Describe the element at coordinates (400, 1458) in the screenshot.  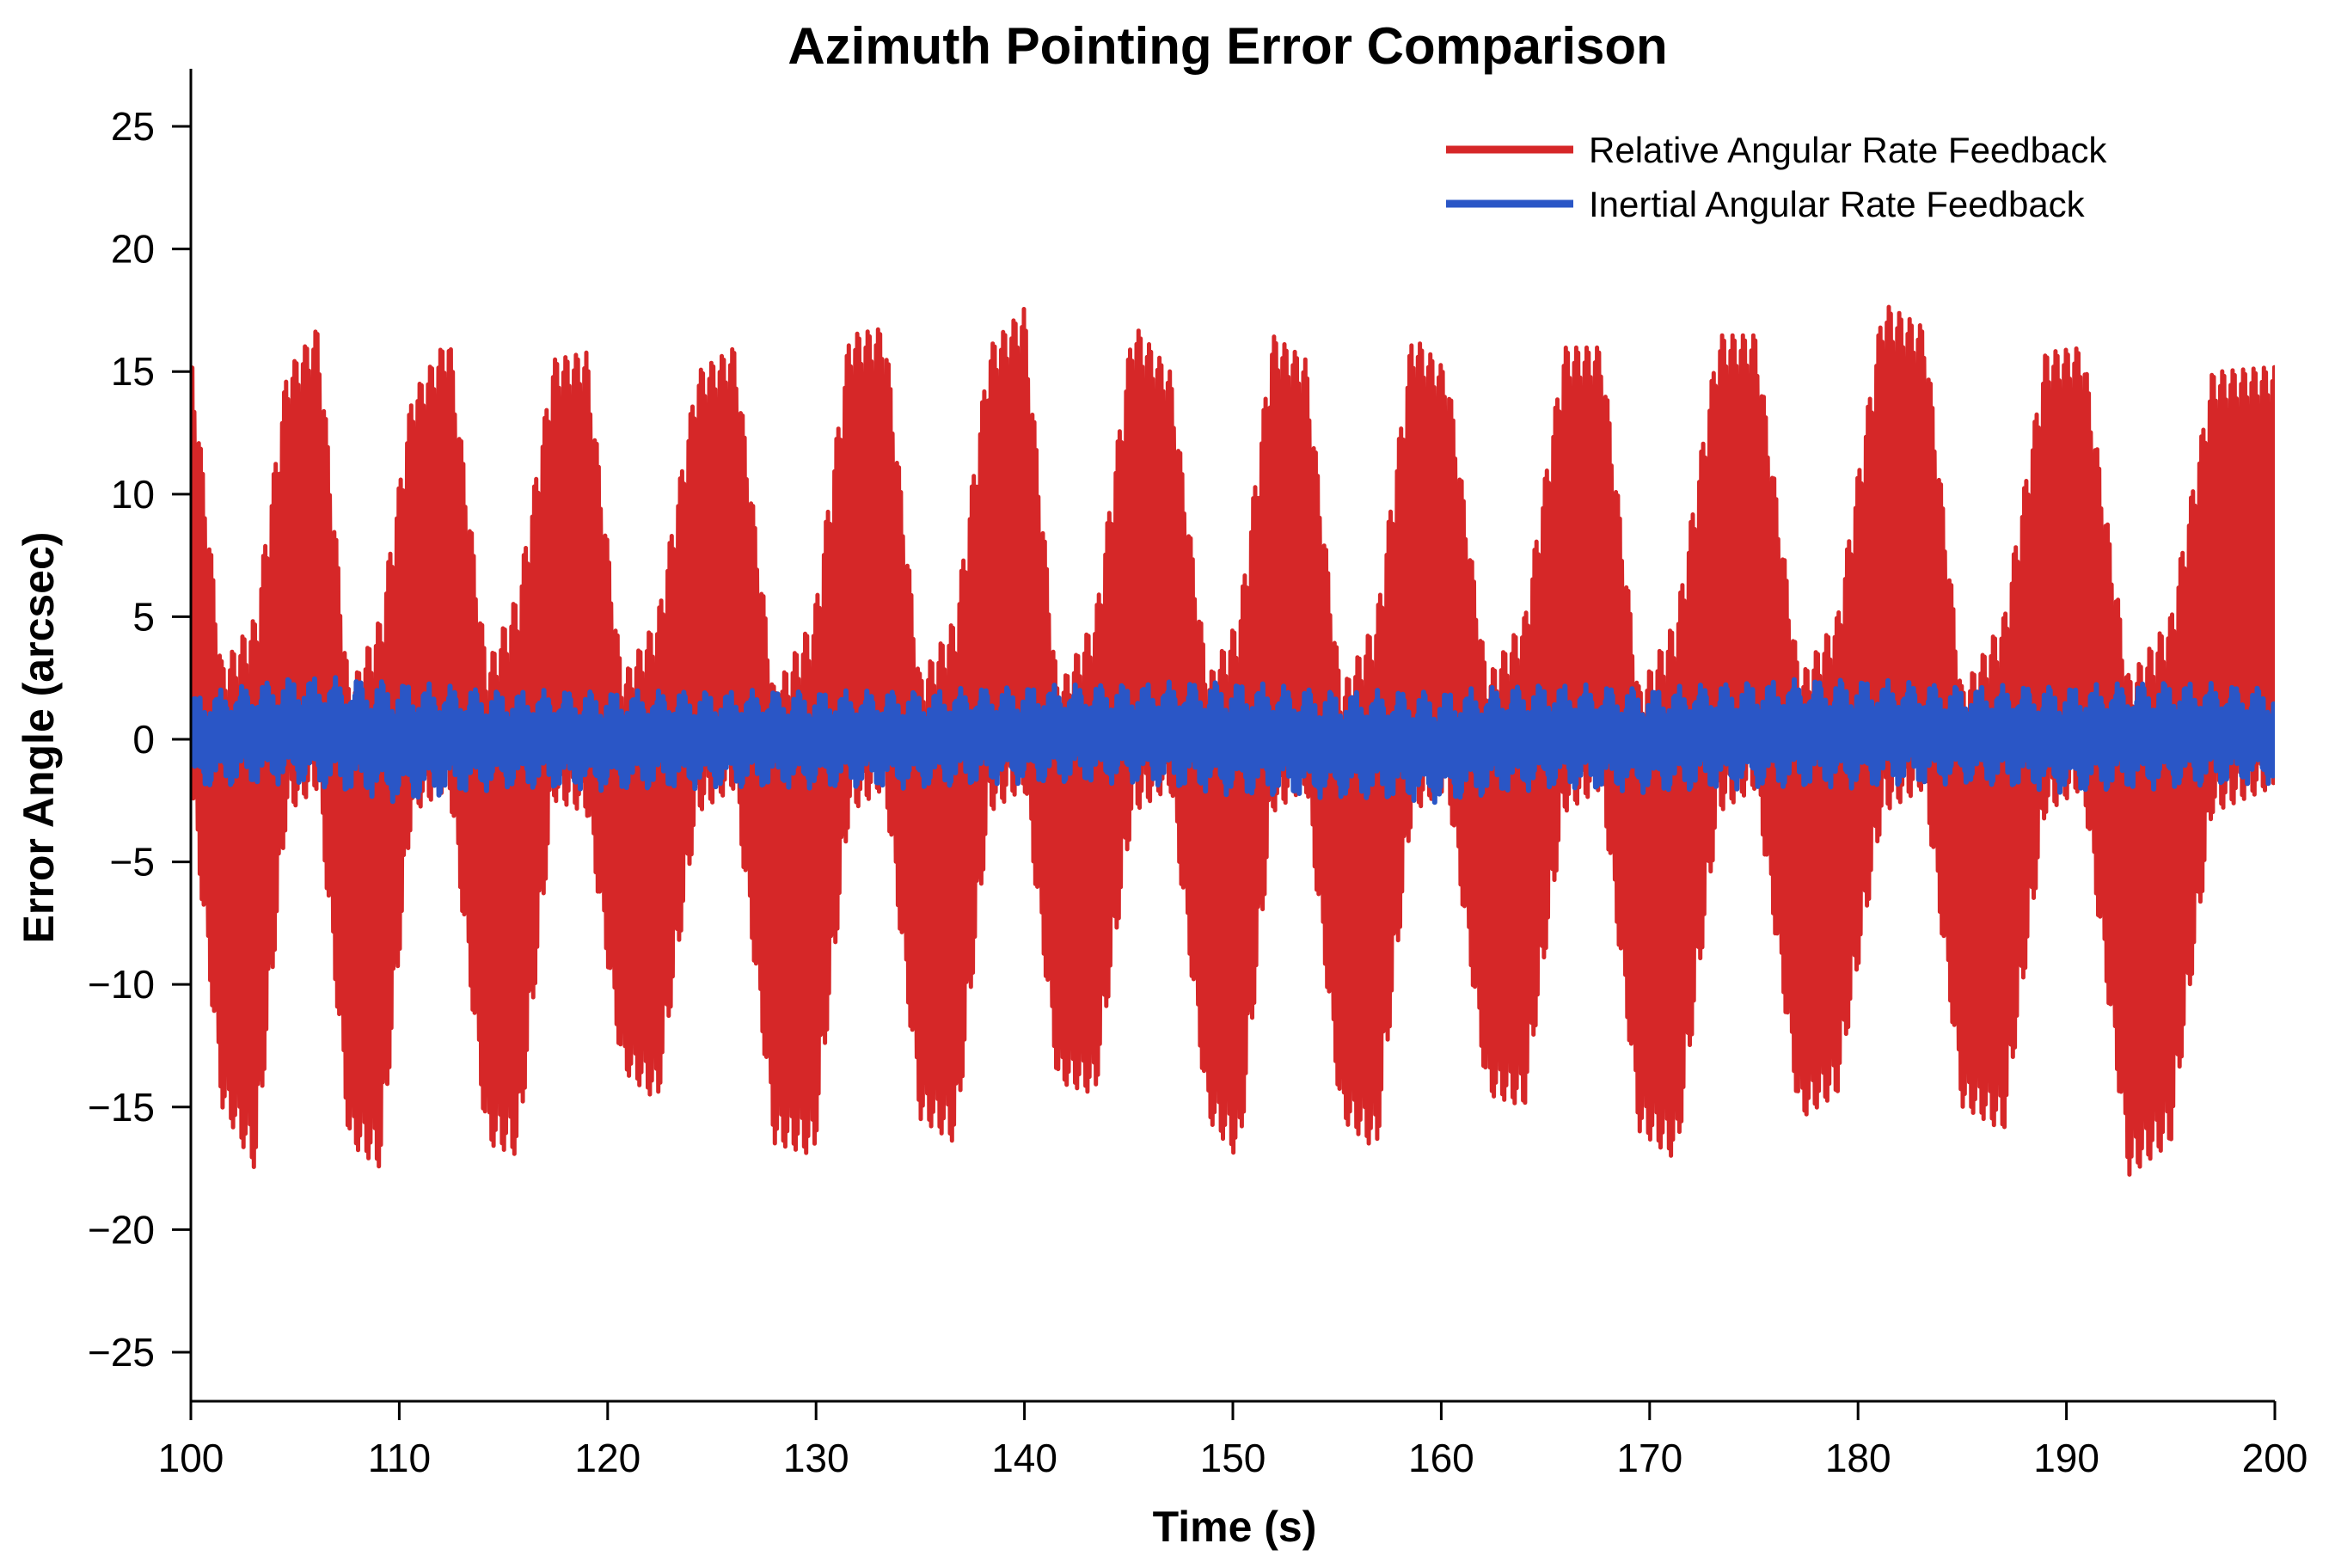
I see `x-tick-label: 110` at that location.